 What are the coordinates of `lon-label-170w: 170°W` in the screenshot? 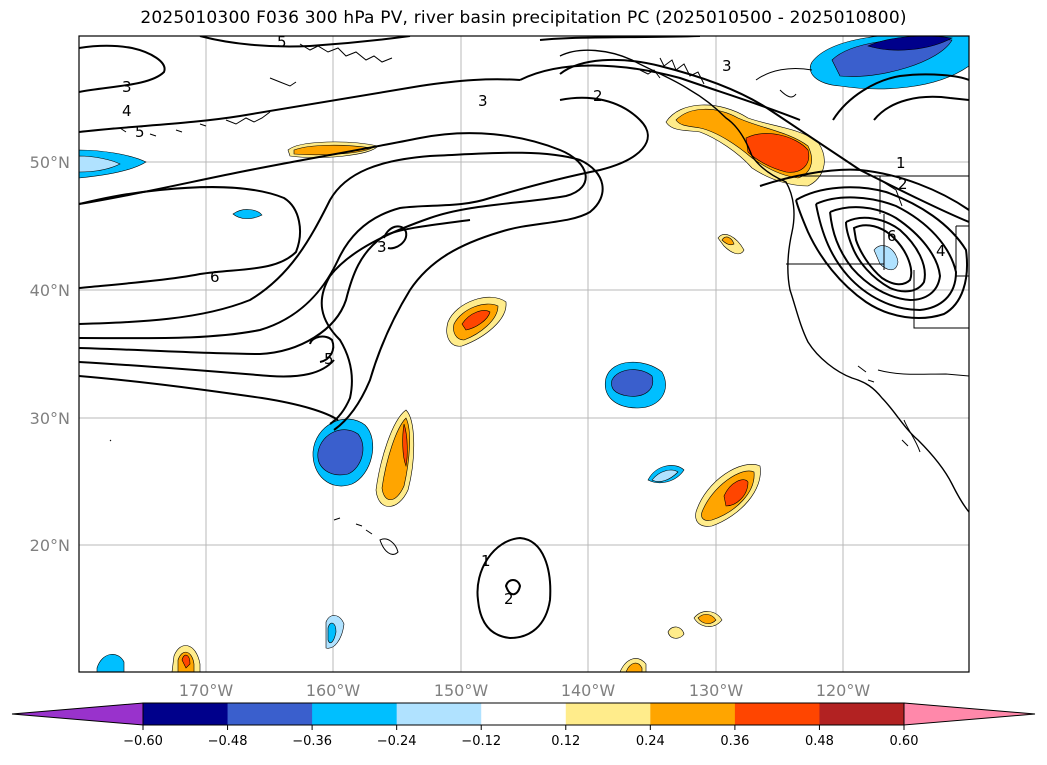 It's located at (206, 690).